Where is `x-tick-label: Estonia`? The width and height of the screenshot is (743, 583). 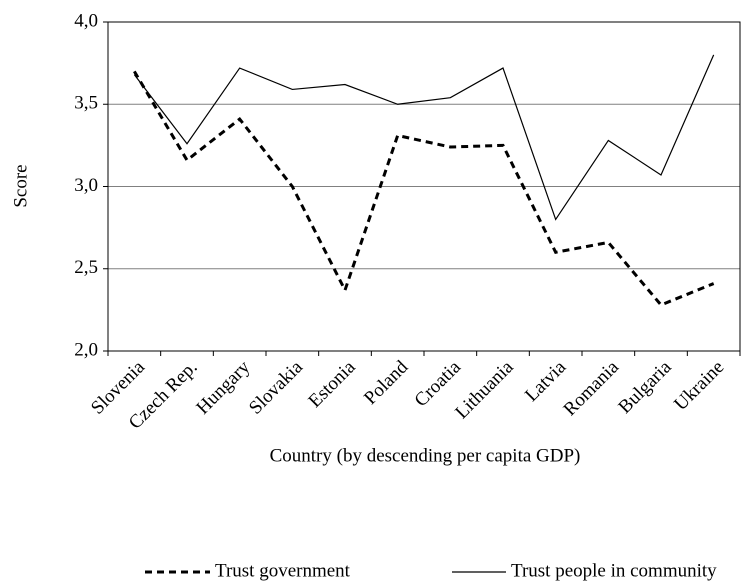 x-tick-label: Estonia is located at coordinates (332, 384).